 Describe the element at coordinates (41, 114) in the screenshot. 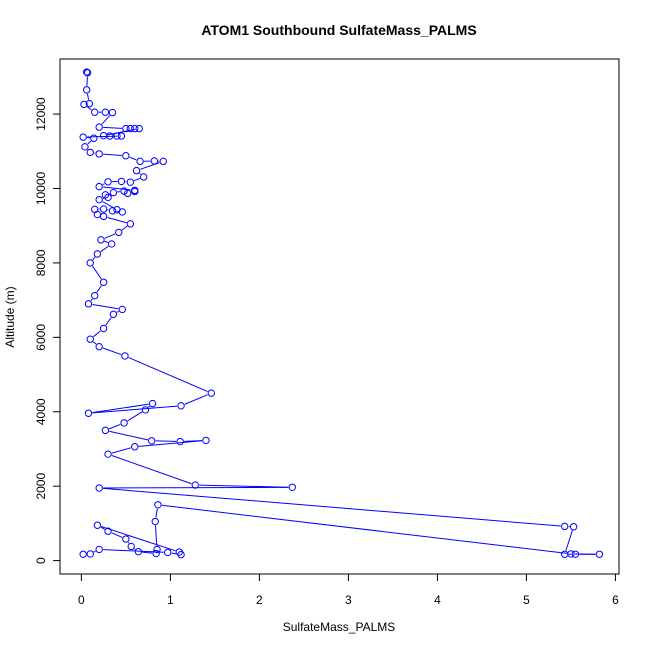

I see `y-tick-label: 12000` at that location.